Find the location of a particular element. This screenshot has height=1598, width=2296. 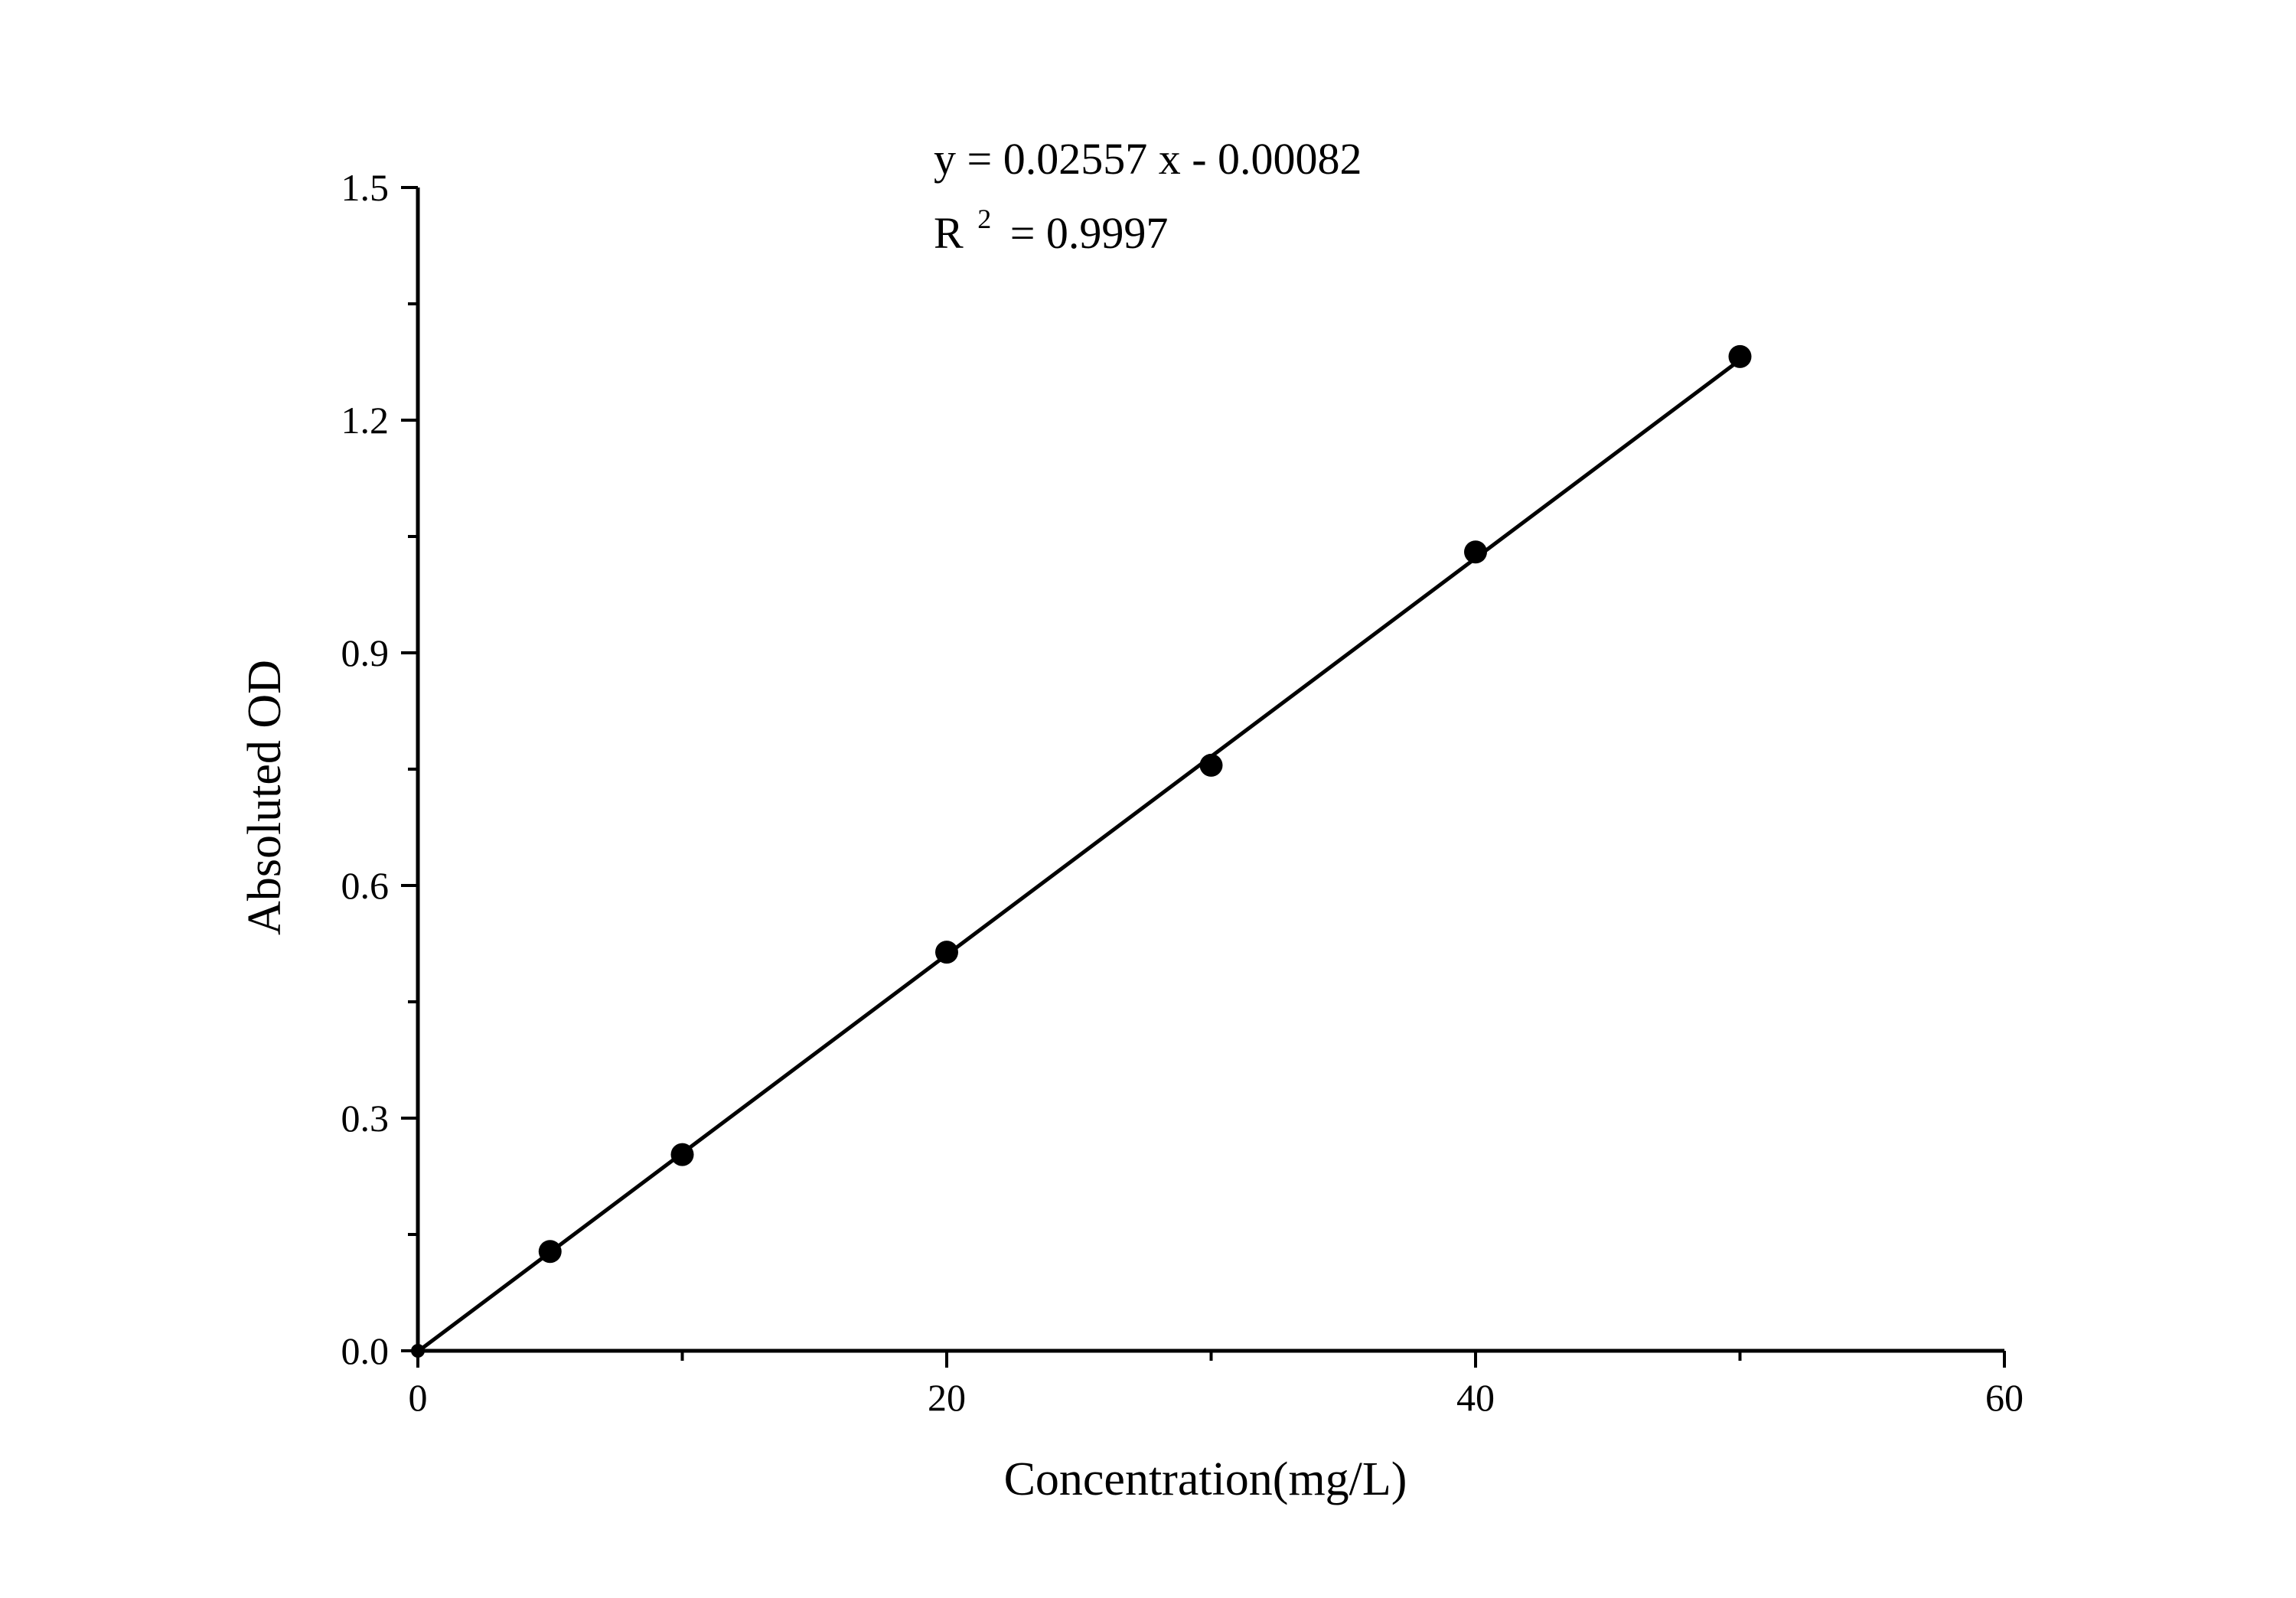

x-axis-label: Concentration(mg/L) is located at coordinates (1205, 1479).